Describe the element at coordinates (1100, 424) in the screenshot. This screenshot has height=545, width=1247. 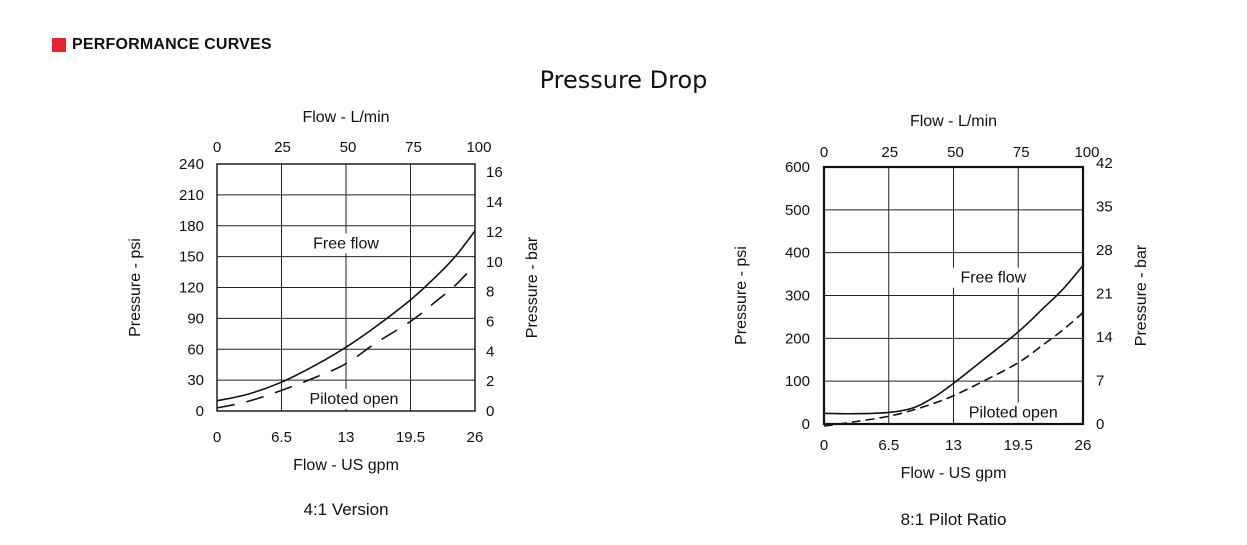
I see `chart2-y2-tick-label: 0` at that location.